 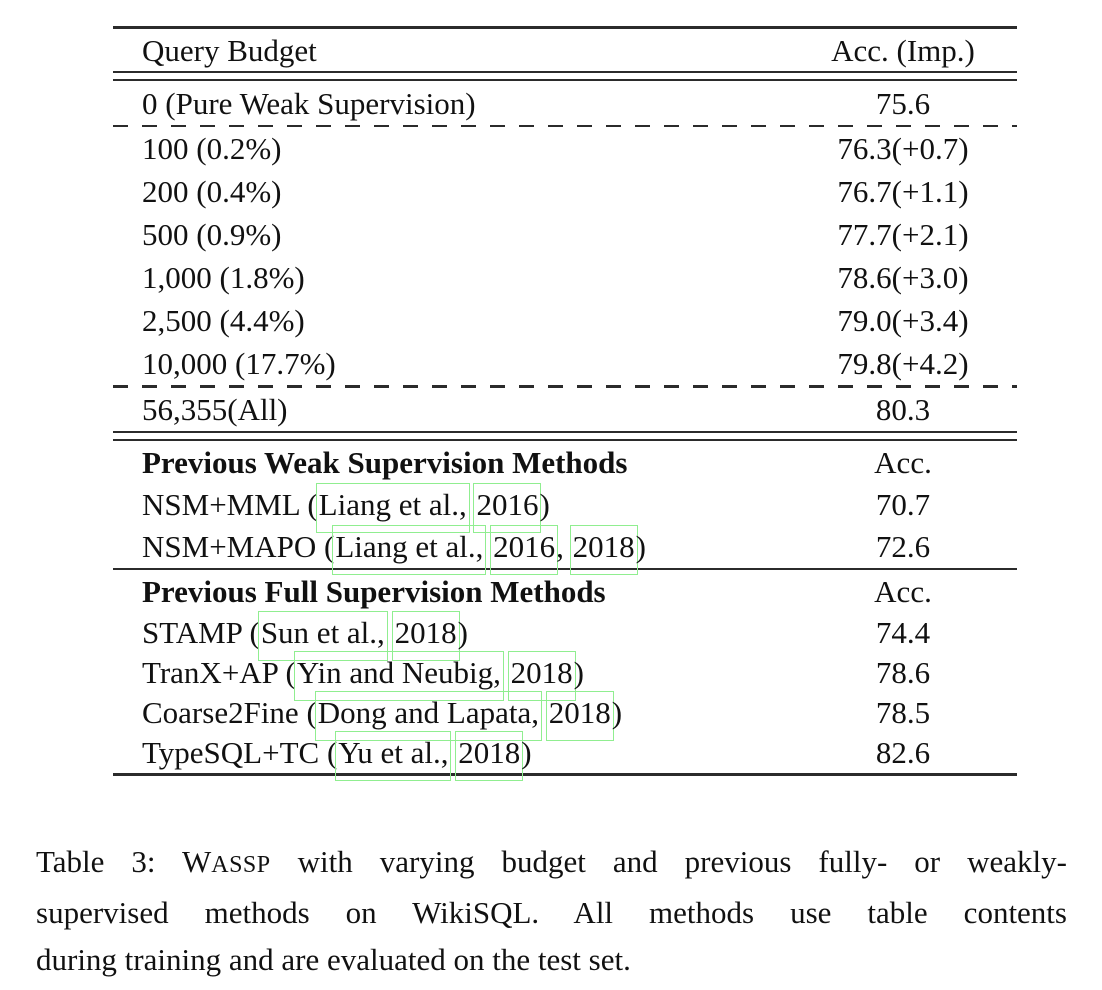 I want to click on table-row: 200 (0.4%) 76.7(+1.1), so click(x=565, y=191).